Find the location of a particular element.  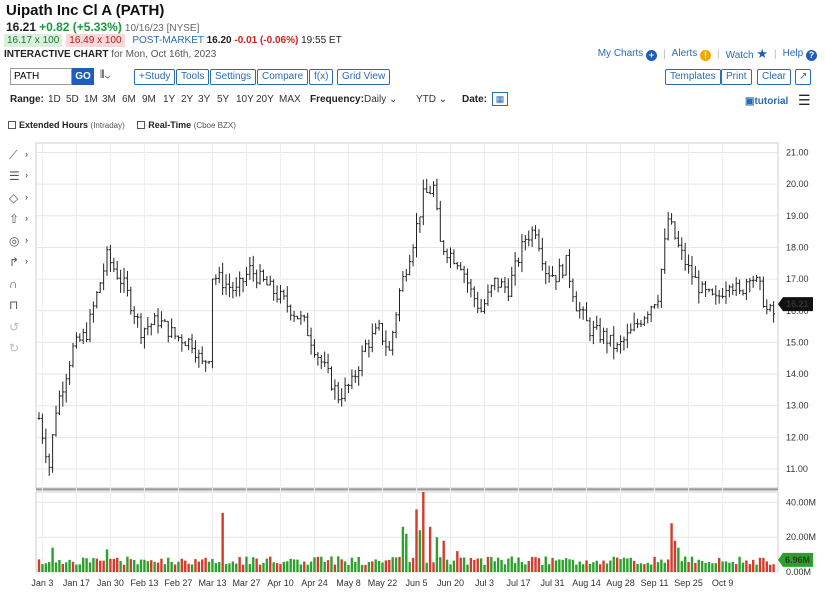

my-charts-link: My Charts + is located at coordinates (628, 54).